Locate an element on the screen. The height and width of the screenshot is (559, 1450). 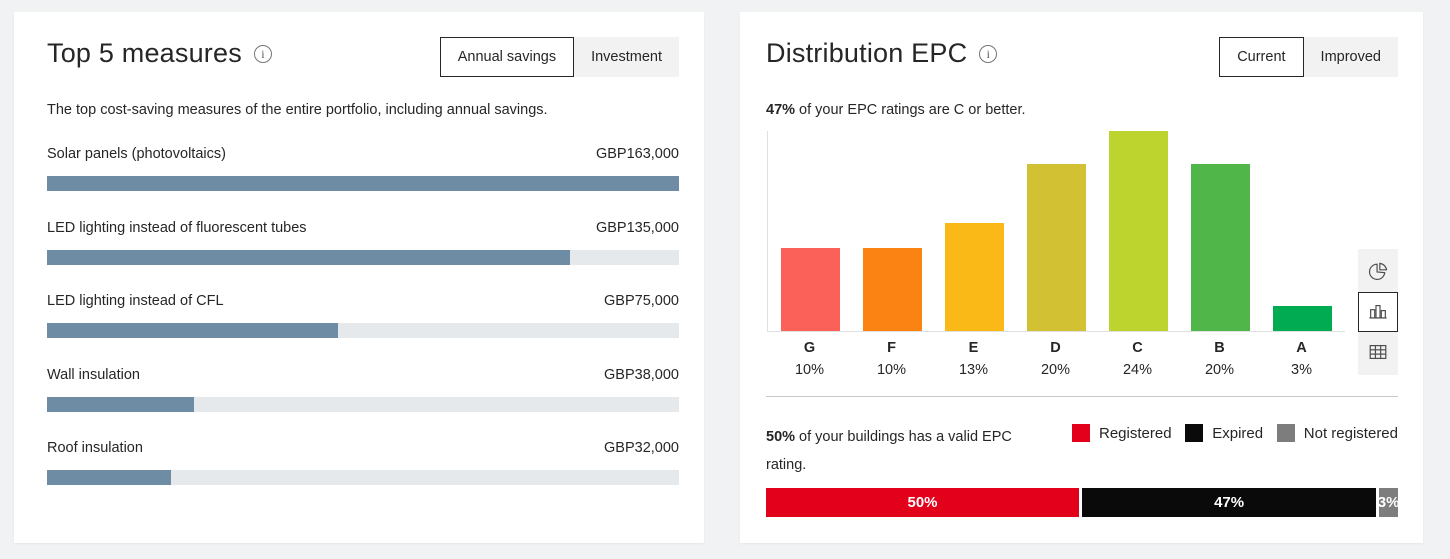
epc-validity-stacked-bar: 50%47%3% is located at coordinates (1082, 502).